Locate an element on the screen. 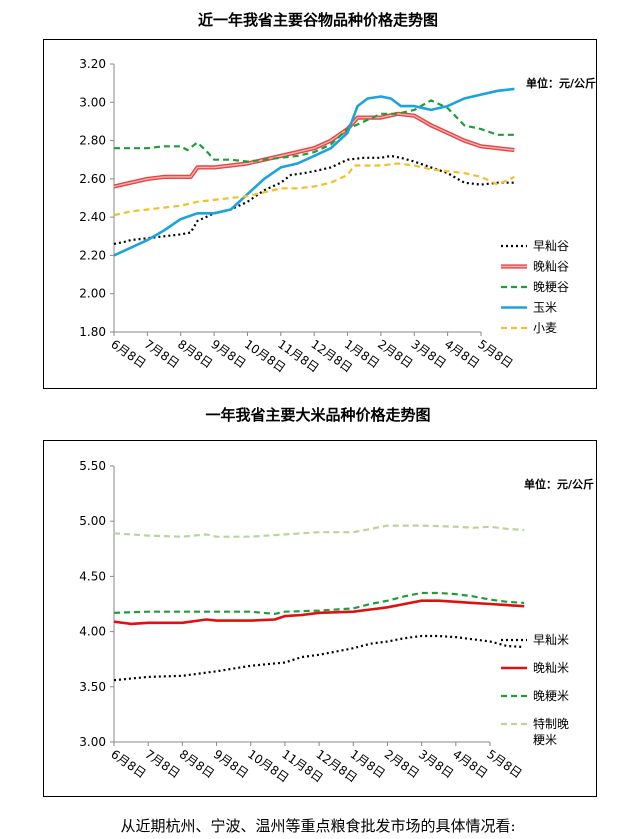 This screenshot has width=636, height=839. chart1-x-tick-label: 8月8日 is located at coordinates (195, 354).